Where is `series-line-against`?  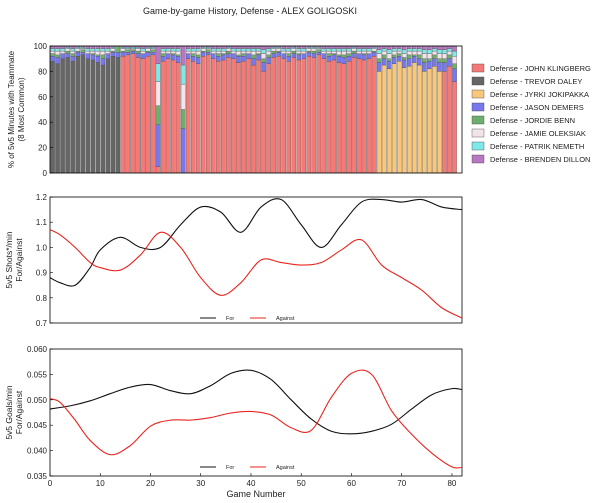
series-line-against is located at coordinates (256, 274).